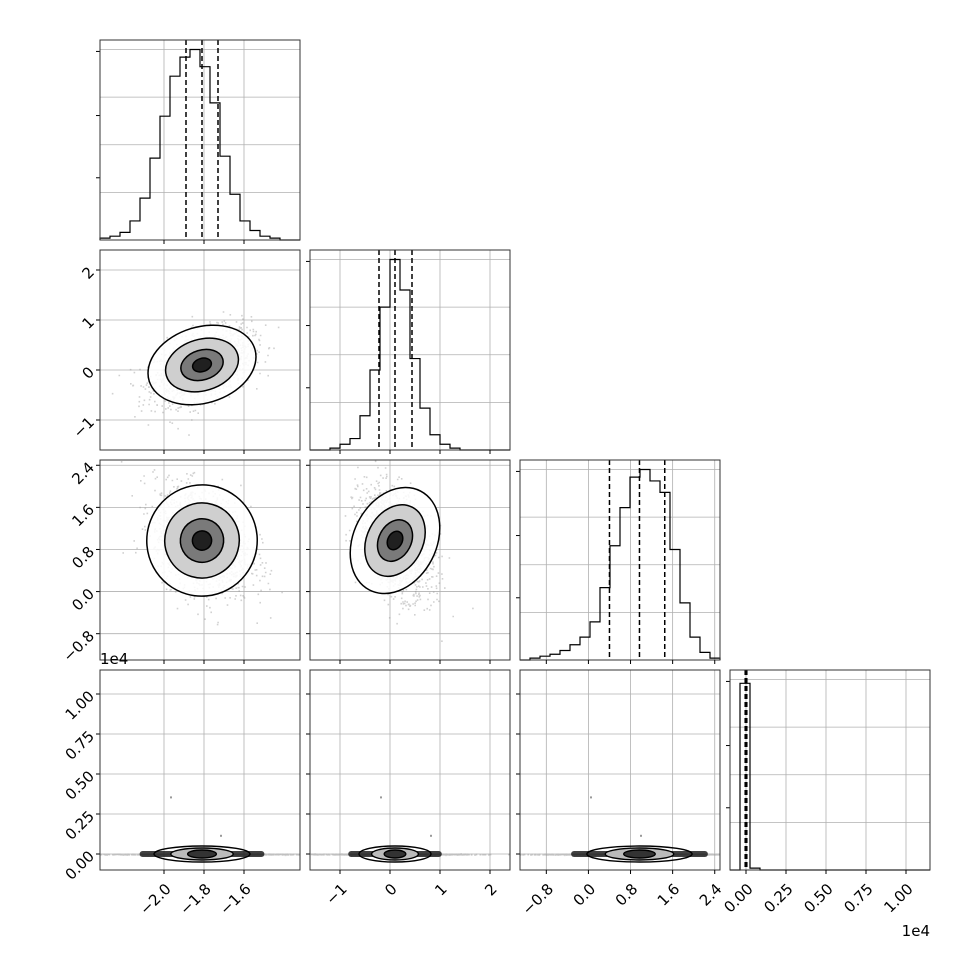 The height and width of the screenshot is (975, 970). Describe the element at coordinates (83, 600) in the screenshot. I see `y-tick-label: 0.0` at that location.